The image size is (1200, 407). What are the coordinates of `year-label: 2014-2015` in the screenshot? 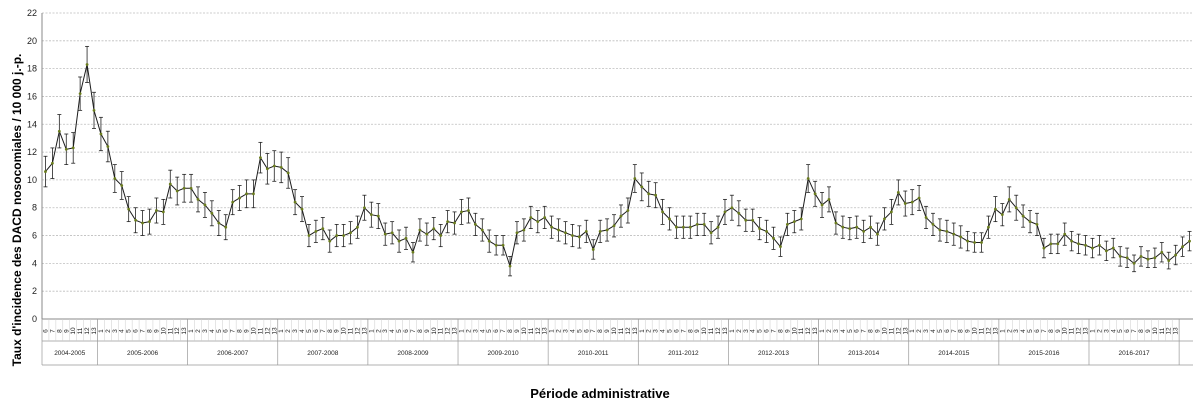 It's located at (953, 353).